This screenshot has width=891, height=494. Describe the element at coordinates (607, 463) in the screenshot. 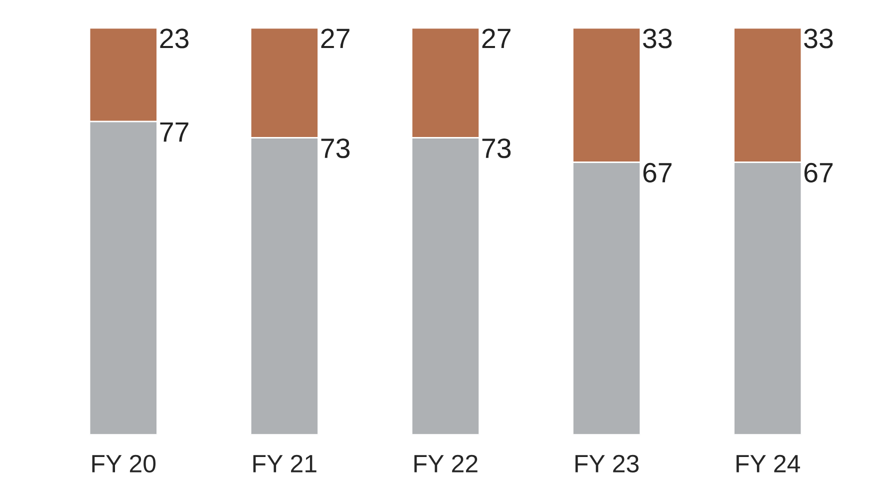

I see `x-tick-label: FY 23` at that location.